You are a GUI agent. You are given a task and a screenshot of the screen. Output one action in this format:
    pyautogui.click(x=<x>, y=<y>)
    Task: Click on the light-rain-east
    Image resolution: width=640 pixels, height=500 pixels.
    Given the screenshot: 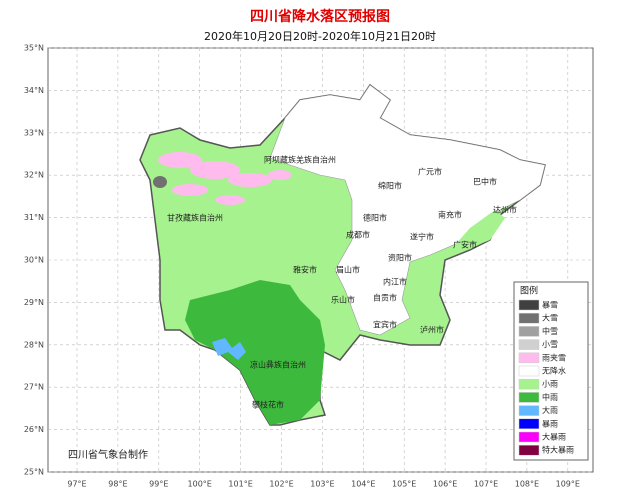 What is the action you would take?
    pyautogui.click(x=480, y=229)
    